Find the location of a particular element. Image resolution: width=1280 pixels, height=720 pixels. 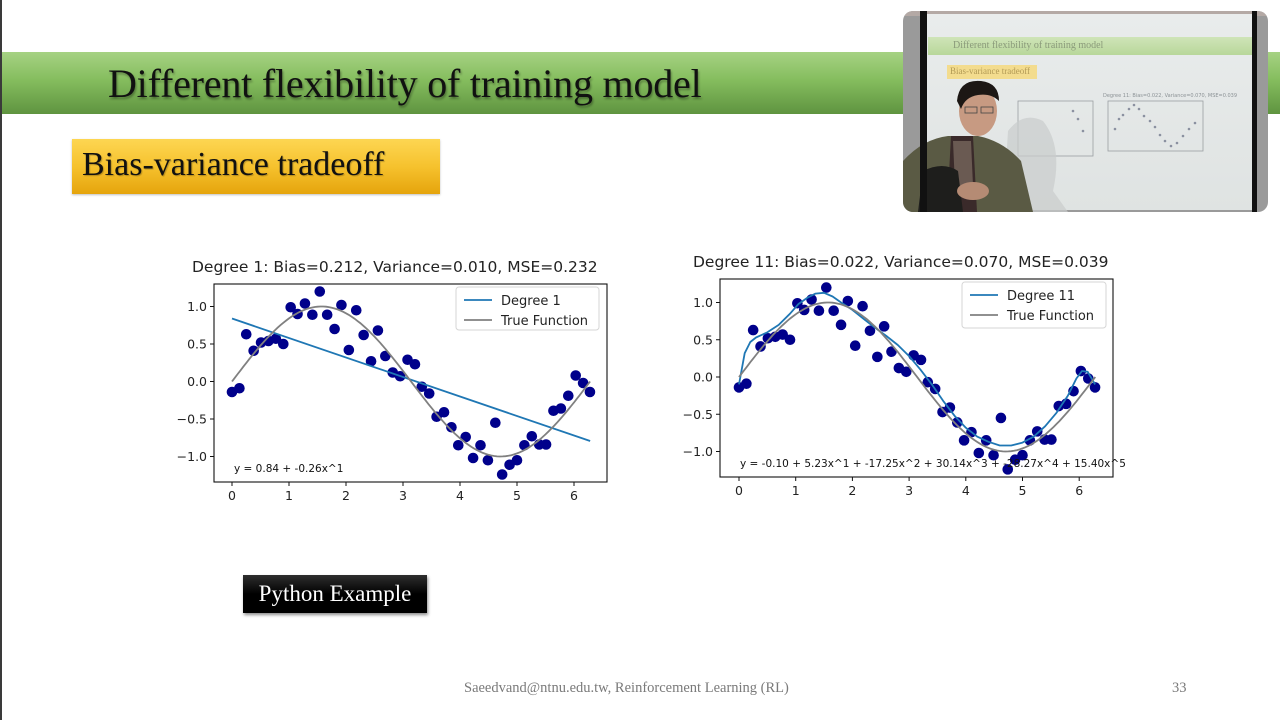

svg-text: Degree 1 is located at coordinates (531, 301).